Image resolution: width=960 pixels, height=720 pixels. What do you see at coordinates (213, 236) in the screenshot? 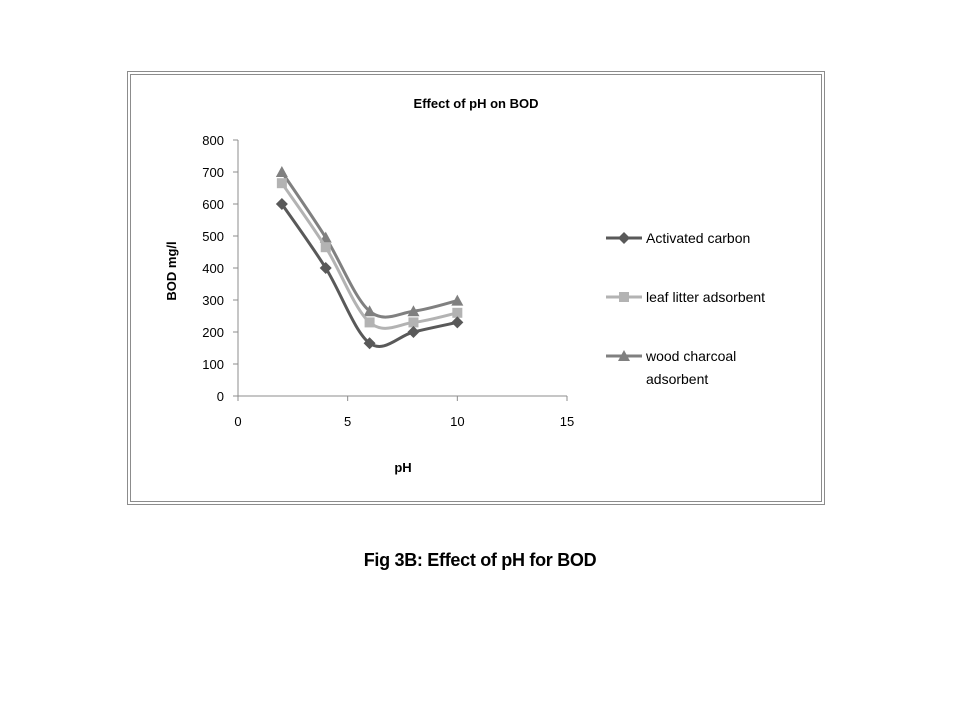
I see `y-tick-label: 500` at bounding box center [213, 236].